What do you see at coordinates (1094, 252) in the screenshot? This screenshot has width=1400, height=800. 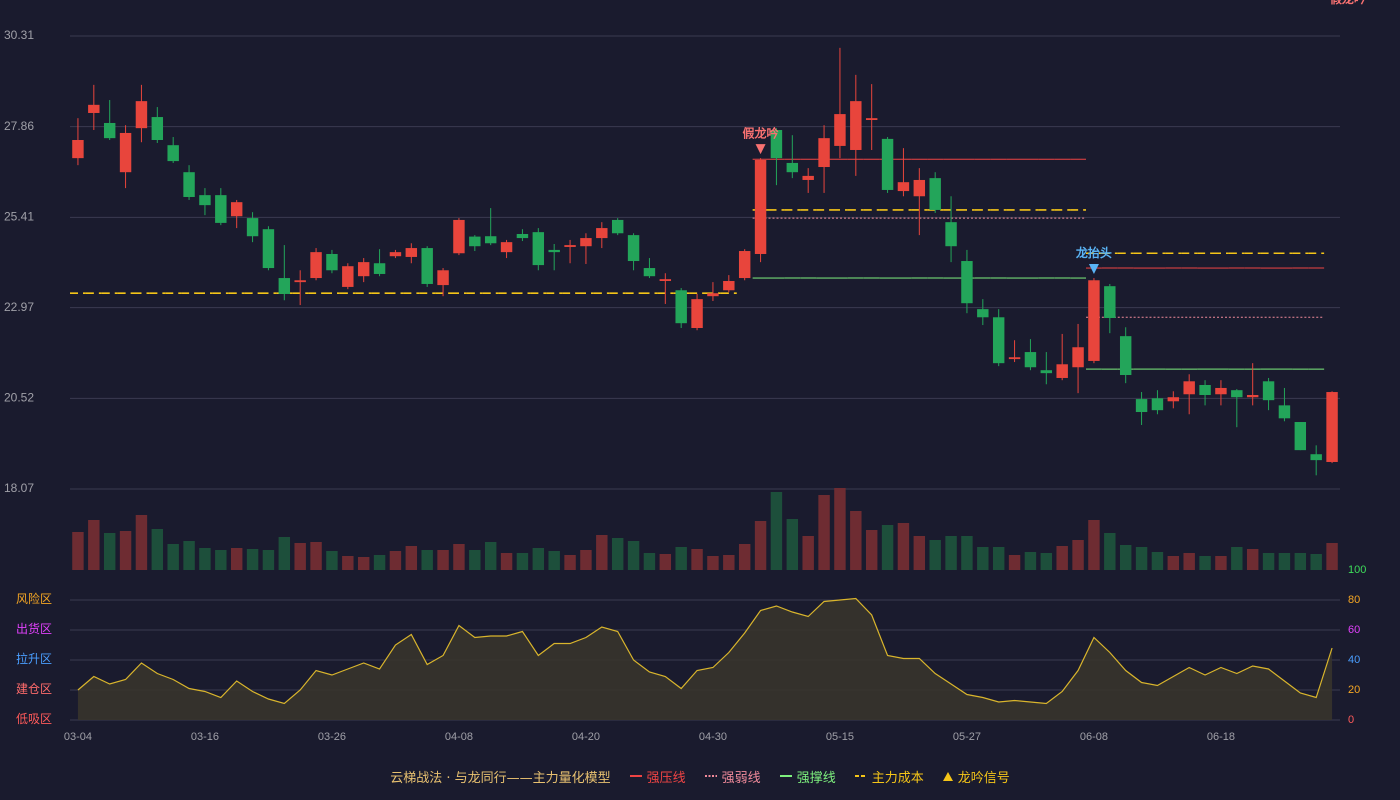 I see `signal-label: 龙抬头` at bounding box center [1094, 252].